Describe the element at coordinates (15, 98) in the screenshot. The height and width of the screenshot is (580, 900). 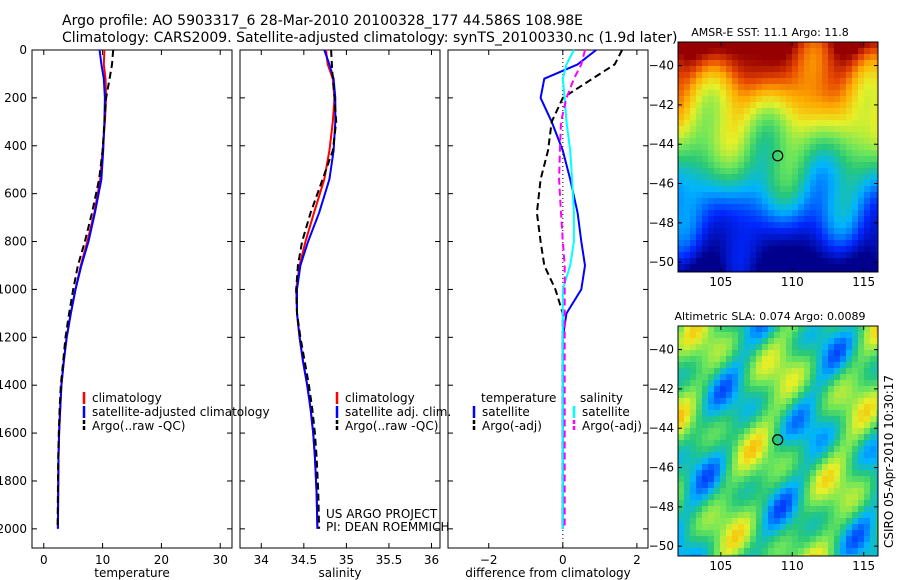
I see `depth-tick-label: 200` at that location.